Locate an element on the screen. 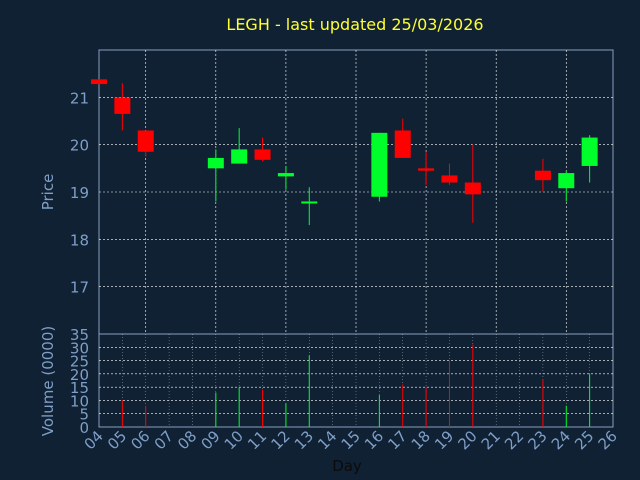  volume-tick-label: 25 is located at coordinates (79, 362).